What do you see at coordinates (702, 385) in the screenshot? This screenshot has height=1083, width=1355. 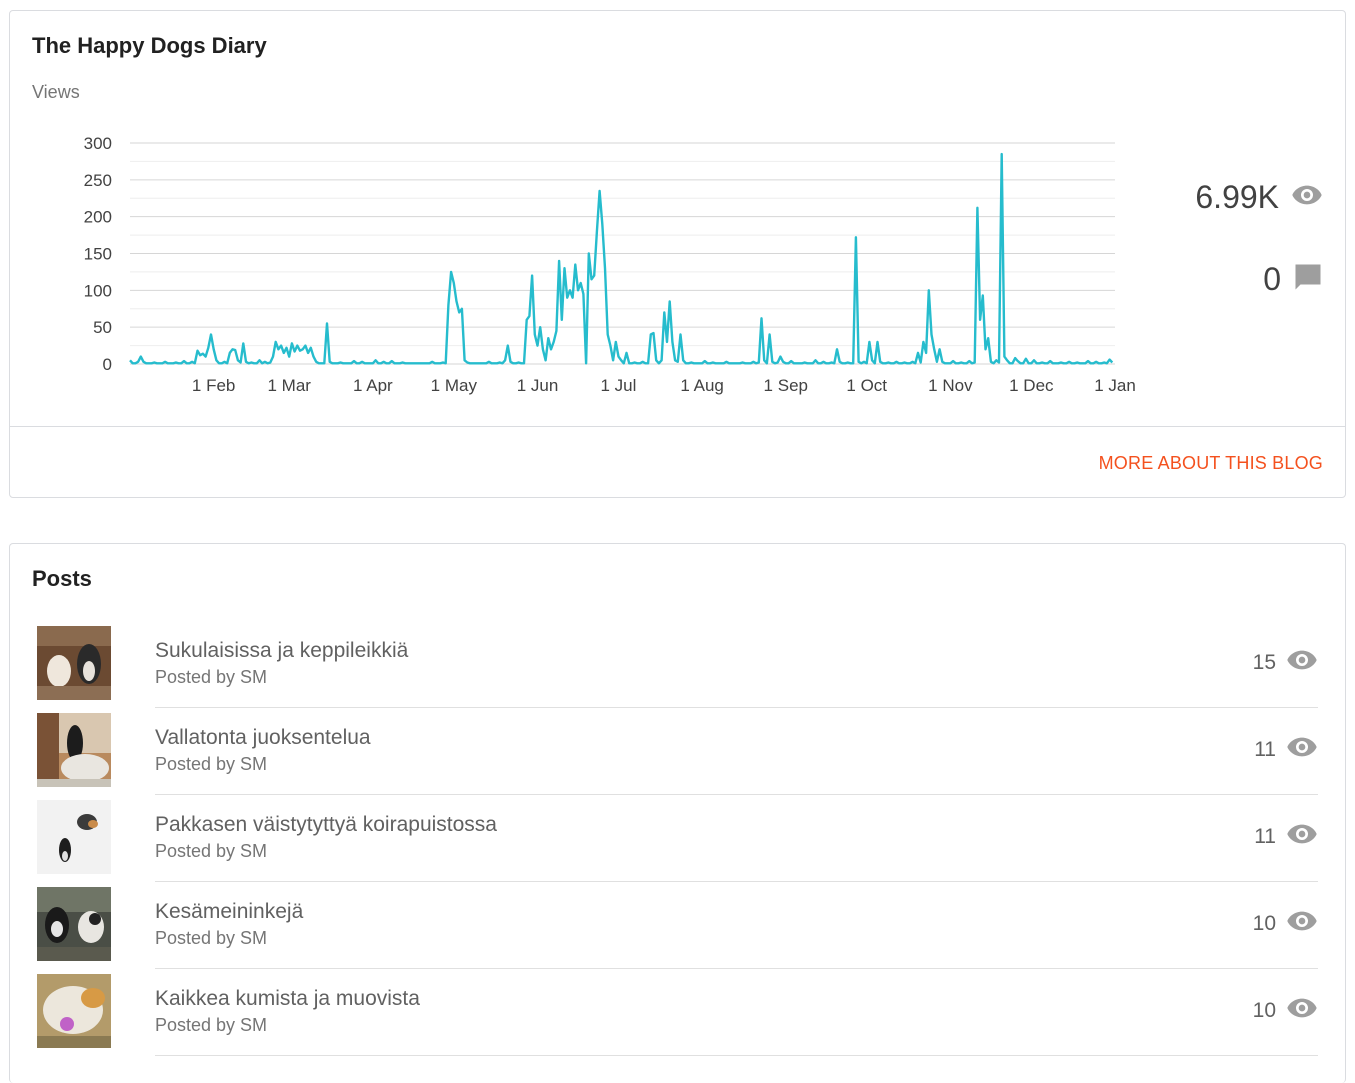 I see `x-tick-label: 1 Aug` at bounding box center [702, 385].